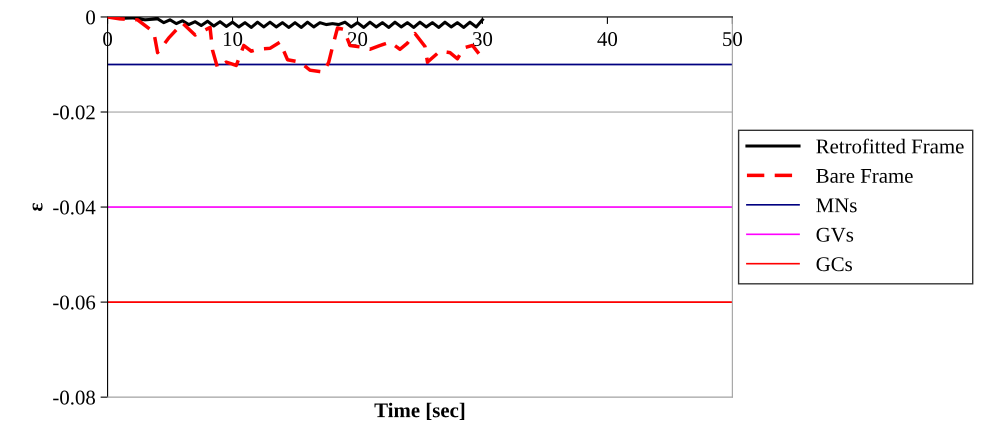 This screenshot has height=435, width=987. Describe the element at coordinates (419, 411) in the screenshot. I see `x-axis-title: Time [sec]` at that location.